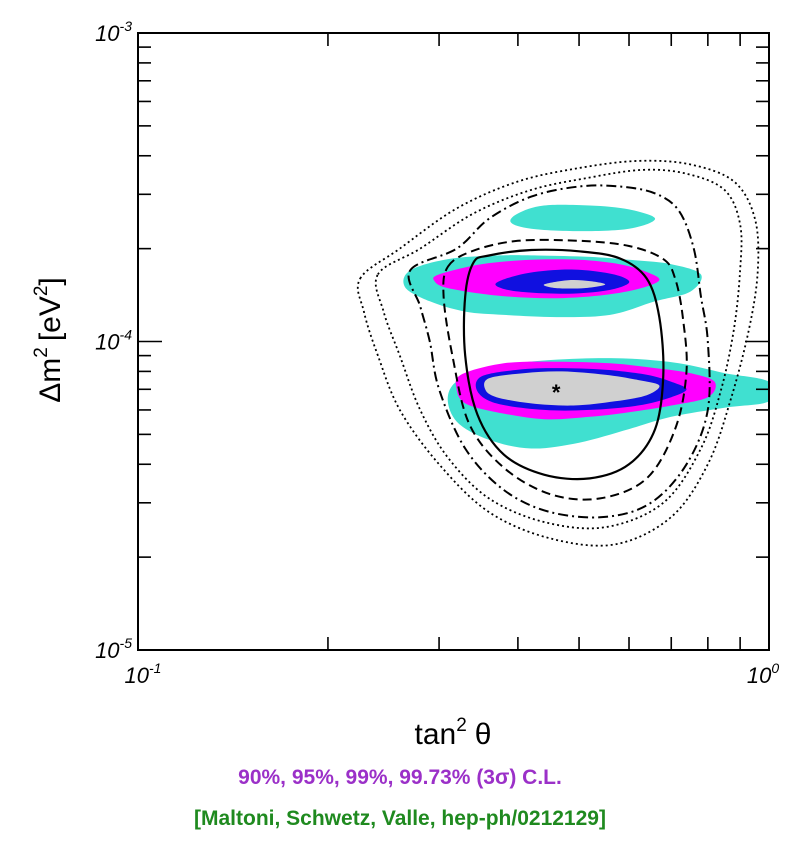 The height and width of the screenshot is (846, 793). Describe the element at coordinates (400, 777) in the screenshot. I see `caption-confidence-levels: 90%, 95%, 99%, 99.73% (3σ) C.L.` at that location.